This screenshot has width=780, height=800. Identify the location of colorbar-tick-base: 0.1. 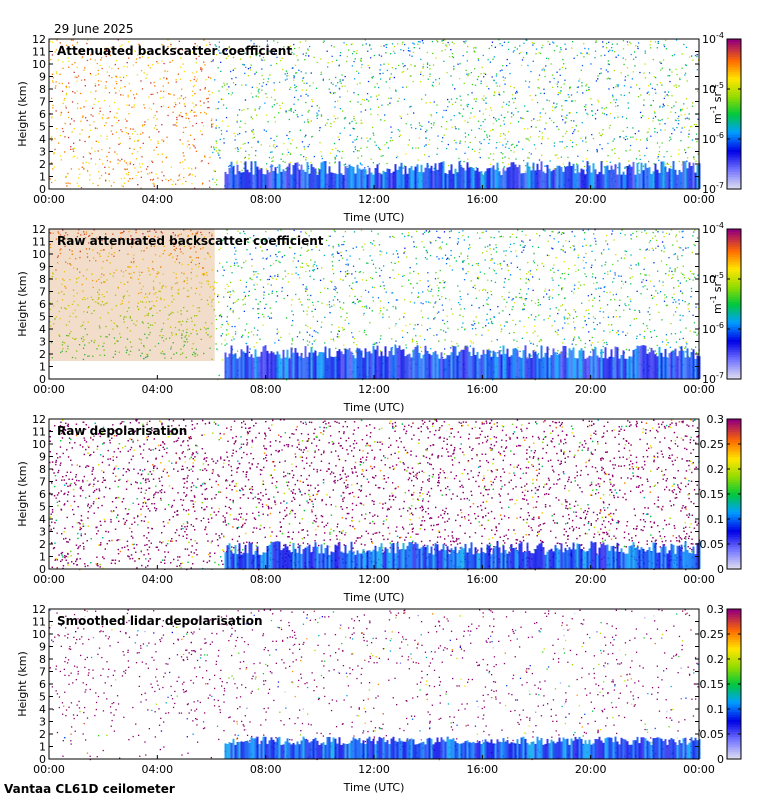
(716, 519).